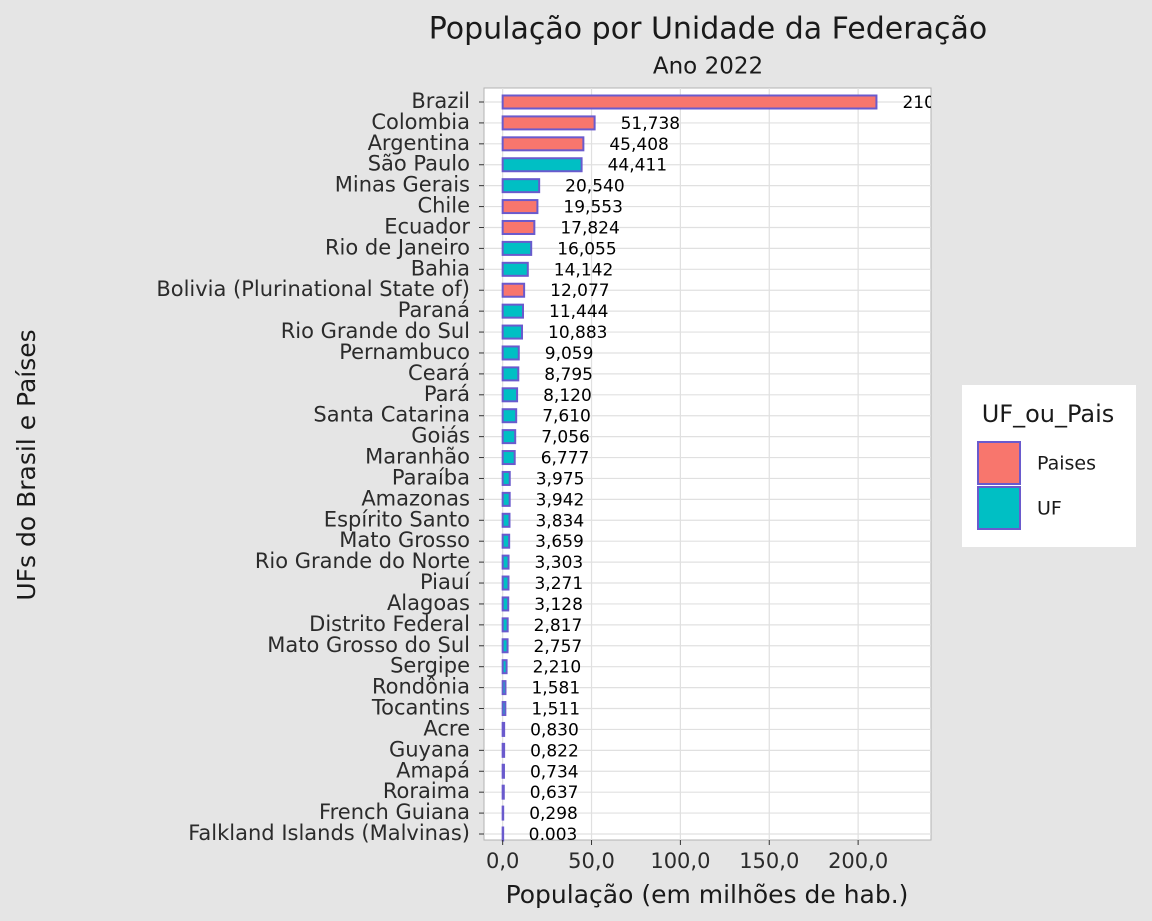 This screenshot has height=921, width=1152. Describe the element at coordinates (558, 584) in the screenshot. I see `value-label: 3,271` at that location.